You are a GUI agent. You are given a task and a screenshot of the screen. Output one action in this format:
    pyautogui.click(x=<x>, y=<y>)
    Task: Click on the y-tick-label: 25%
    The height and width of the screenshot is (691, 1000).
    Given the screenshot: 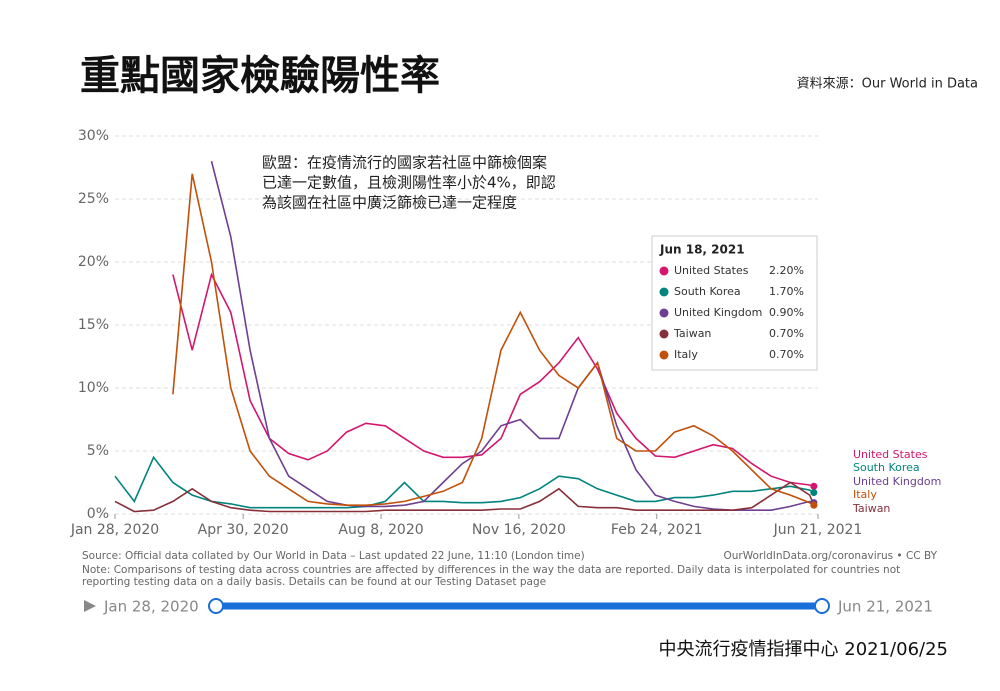 What is the action you would take?
    pyautogui.click(x=93, y=199)
    